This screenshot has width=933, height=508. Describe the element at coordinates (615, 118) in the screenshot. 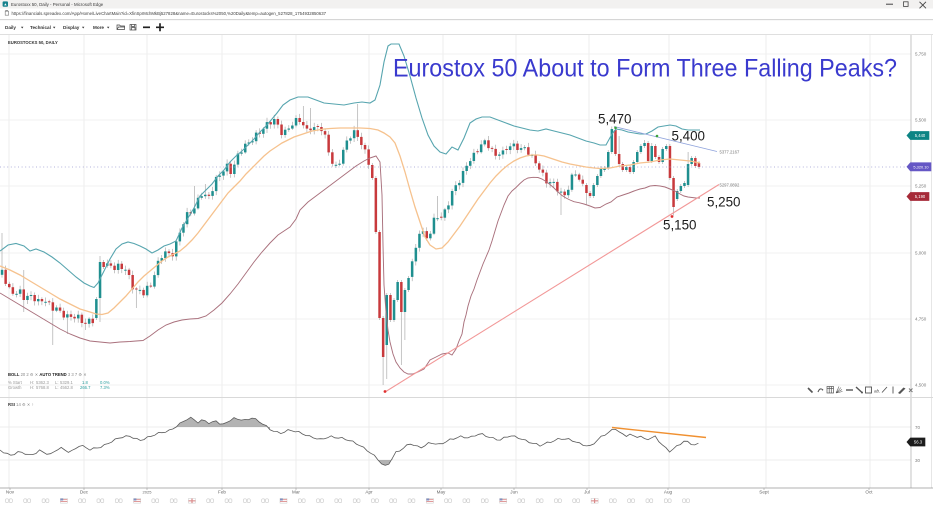

I see `svg-text: 5,470` at that location.